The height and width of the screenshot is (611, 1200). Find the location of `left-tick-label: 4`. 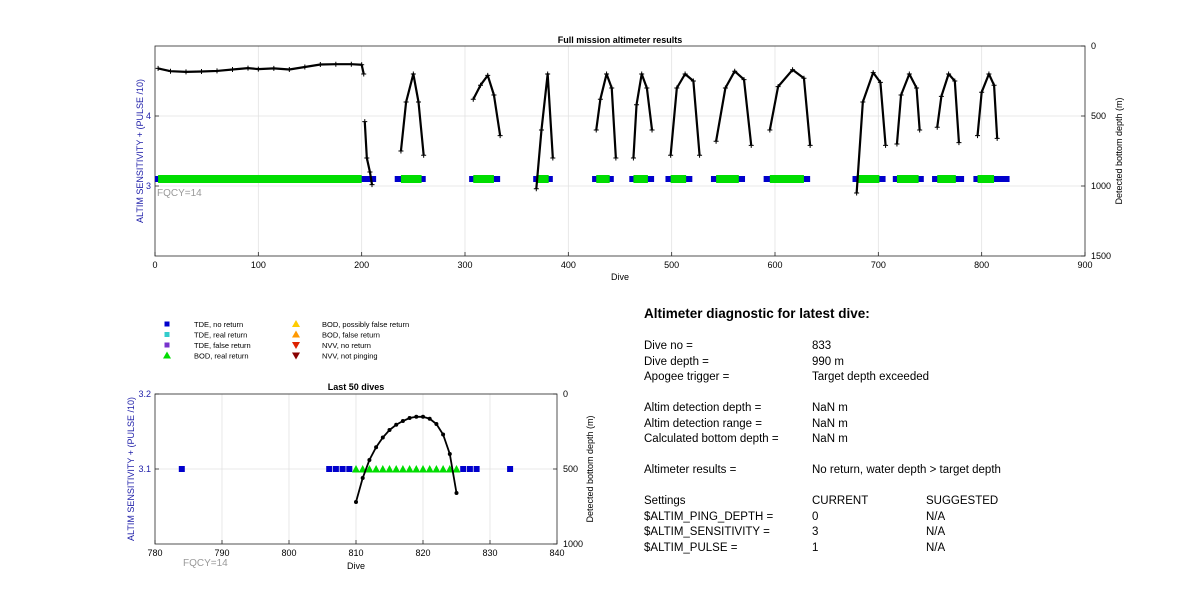

left-tick-label: 4 is located at coordinates (148, 116).